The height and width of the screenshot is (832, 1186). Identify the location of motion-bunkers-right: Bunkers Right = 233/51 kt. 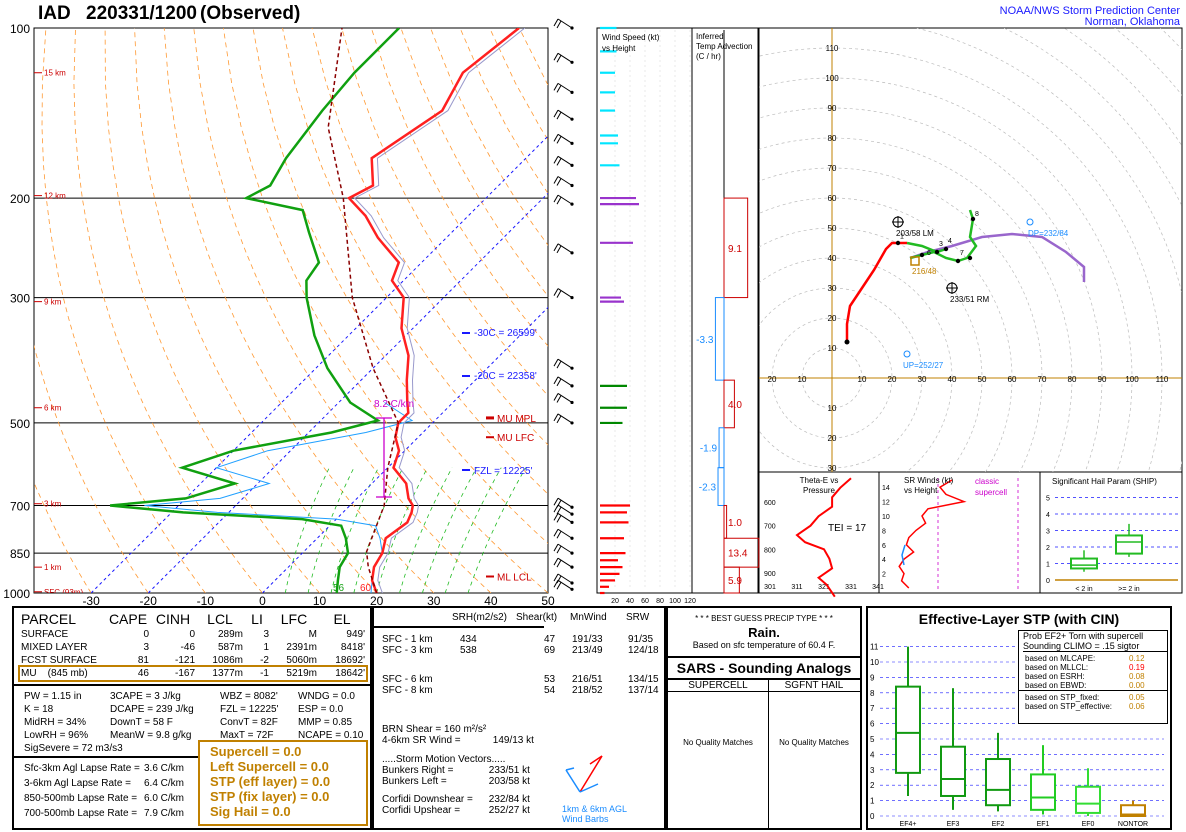
(456, 770).